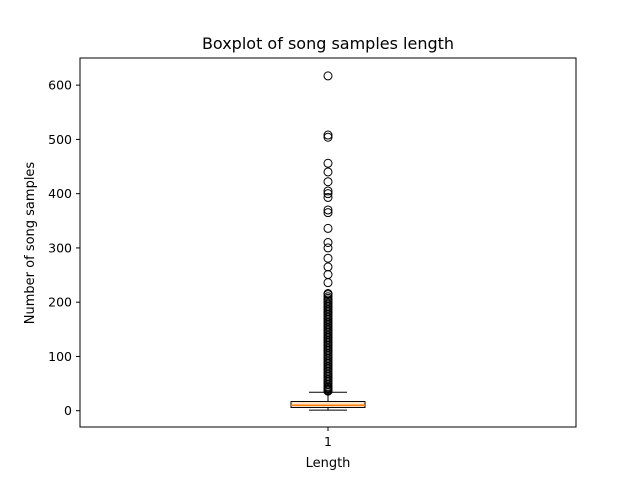 This screenshot has height=480, width=640. Describe the element at coordinates (60, 193) in the screenshot. I see `y-tick-label: 400` at that location.